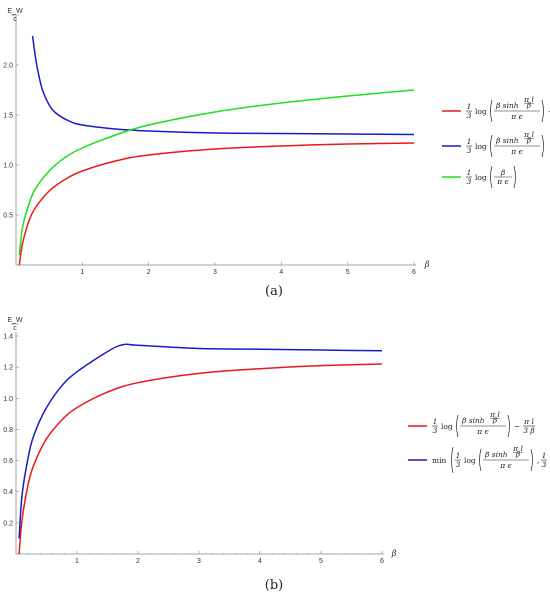 Image resolution: width=550 pixels, height=595 pixels. Describe the element at coordinates (452, 460) in the screenshot. I see `legend-paren-outer-left` at that location.